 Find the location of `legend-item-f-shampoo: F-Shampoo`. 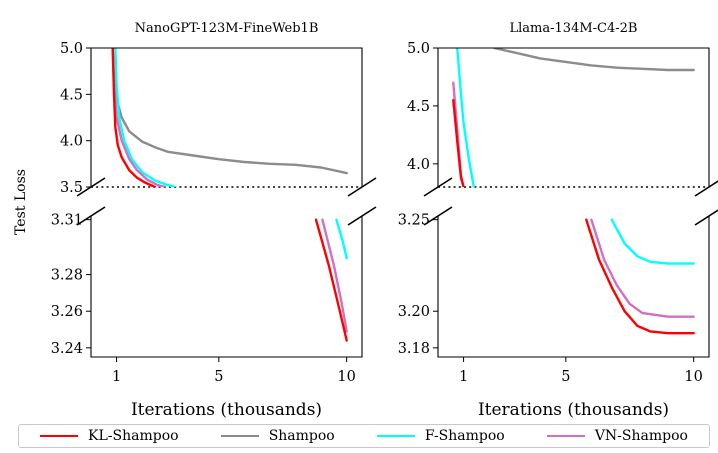

legend-item-f-shampoo: F-Shampoo is located at coordinates (440, 436).